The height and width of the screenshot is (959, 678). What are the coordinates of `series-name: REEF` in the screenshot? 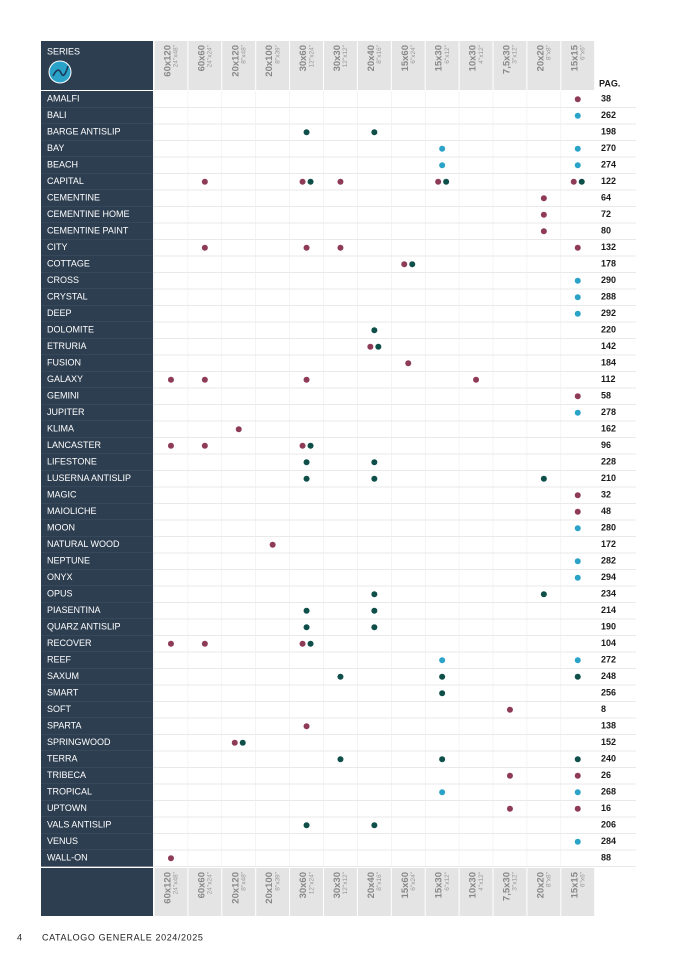 It's located at (59, 660).